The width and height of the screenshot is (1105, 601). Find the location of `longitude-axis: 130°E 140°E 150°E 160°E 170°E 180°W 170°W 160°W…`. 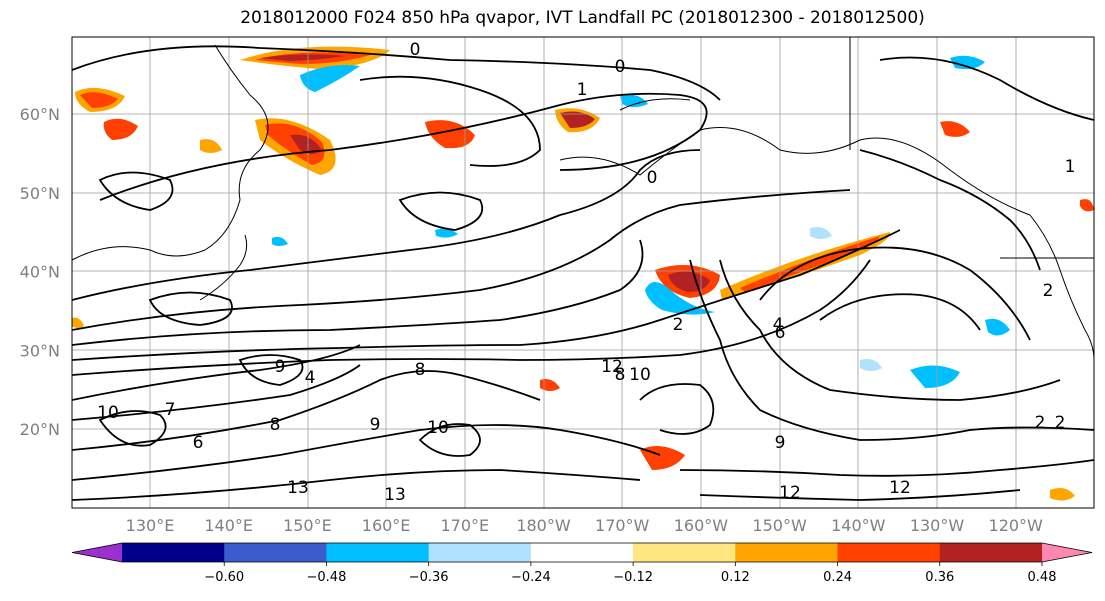

longitude-axis: 130°E 140°E 150°E 160°E 170°E 180°W 170°W 160°W… is located at coordinates (584, 525).